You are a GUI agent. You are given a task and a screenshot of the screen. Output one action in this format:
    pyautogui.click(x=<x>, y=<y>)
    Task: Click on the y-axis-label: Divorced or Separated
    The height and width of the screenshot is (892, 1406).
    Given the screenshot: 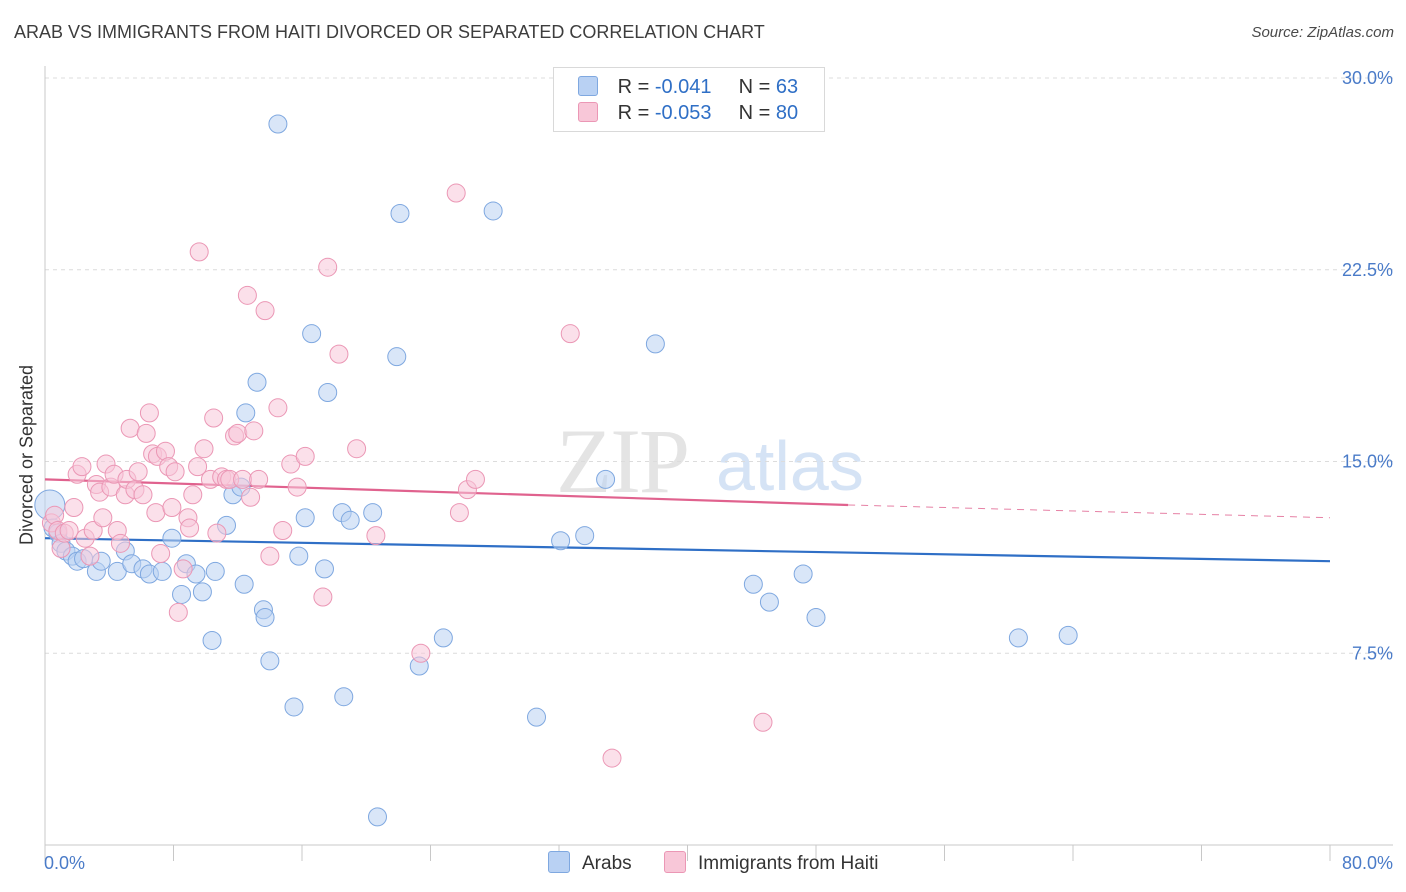 What is the action you would take?
    pyautogui.click(x=26, y=455)
    